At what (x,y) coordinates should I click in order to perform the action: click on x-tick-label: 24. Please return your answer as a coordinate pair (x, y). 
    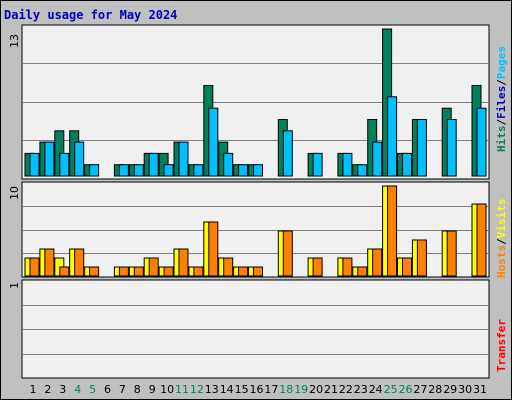
    Looking at the image, I should click on (376, 389).